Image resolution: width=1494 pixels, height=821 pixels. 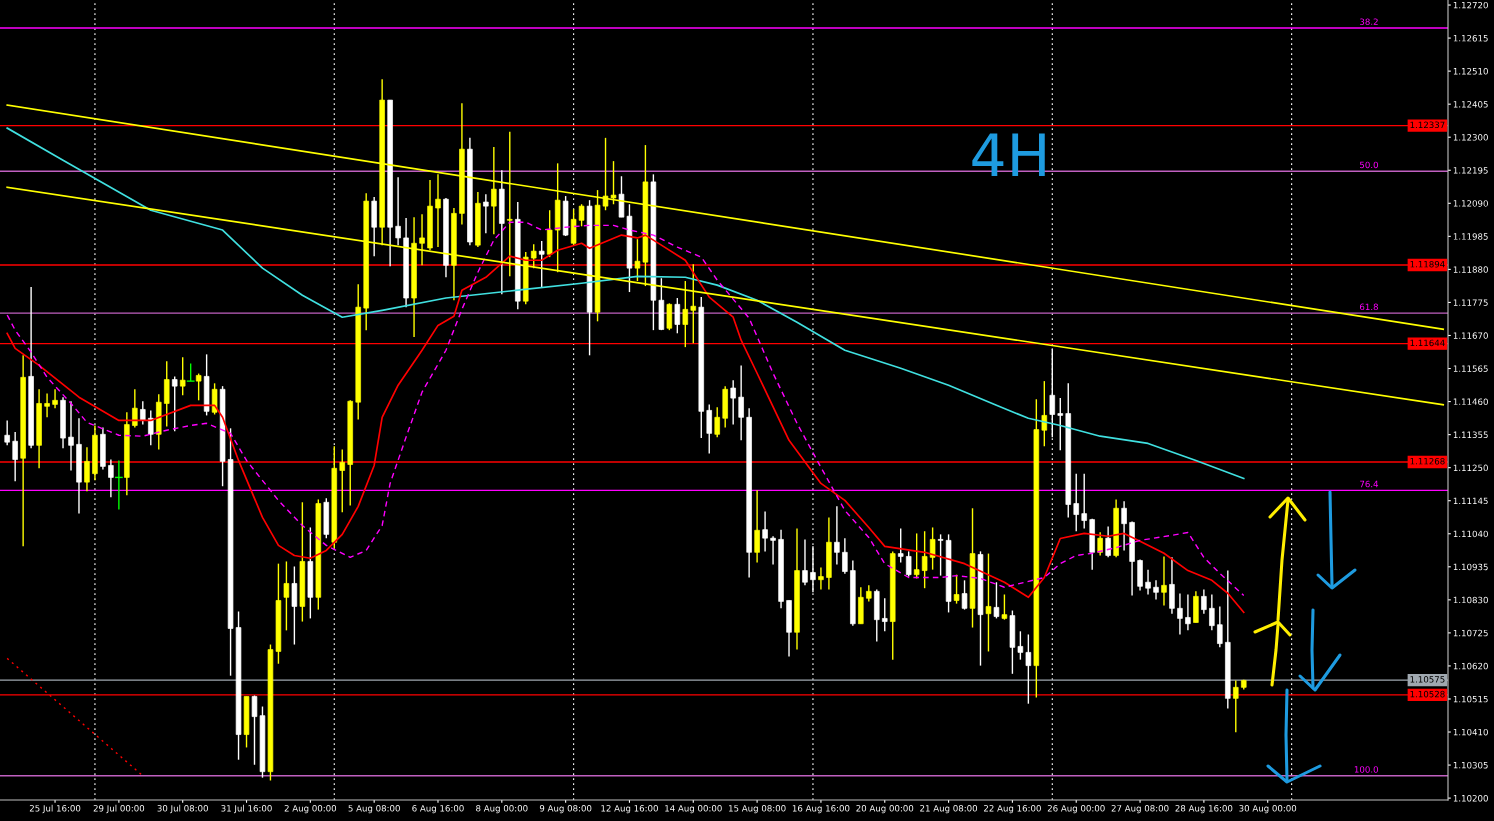 What do you see at coordinates (374, 809) in the screenshot?
I see `x-tick-label: 5 Aug 08:00` at bounding box center [374, 809].